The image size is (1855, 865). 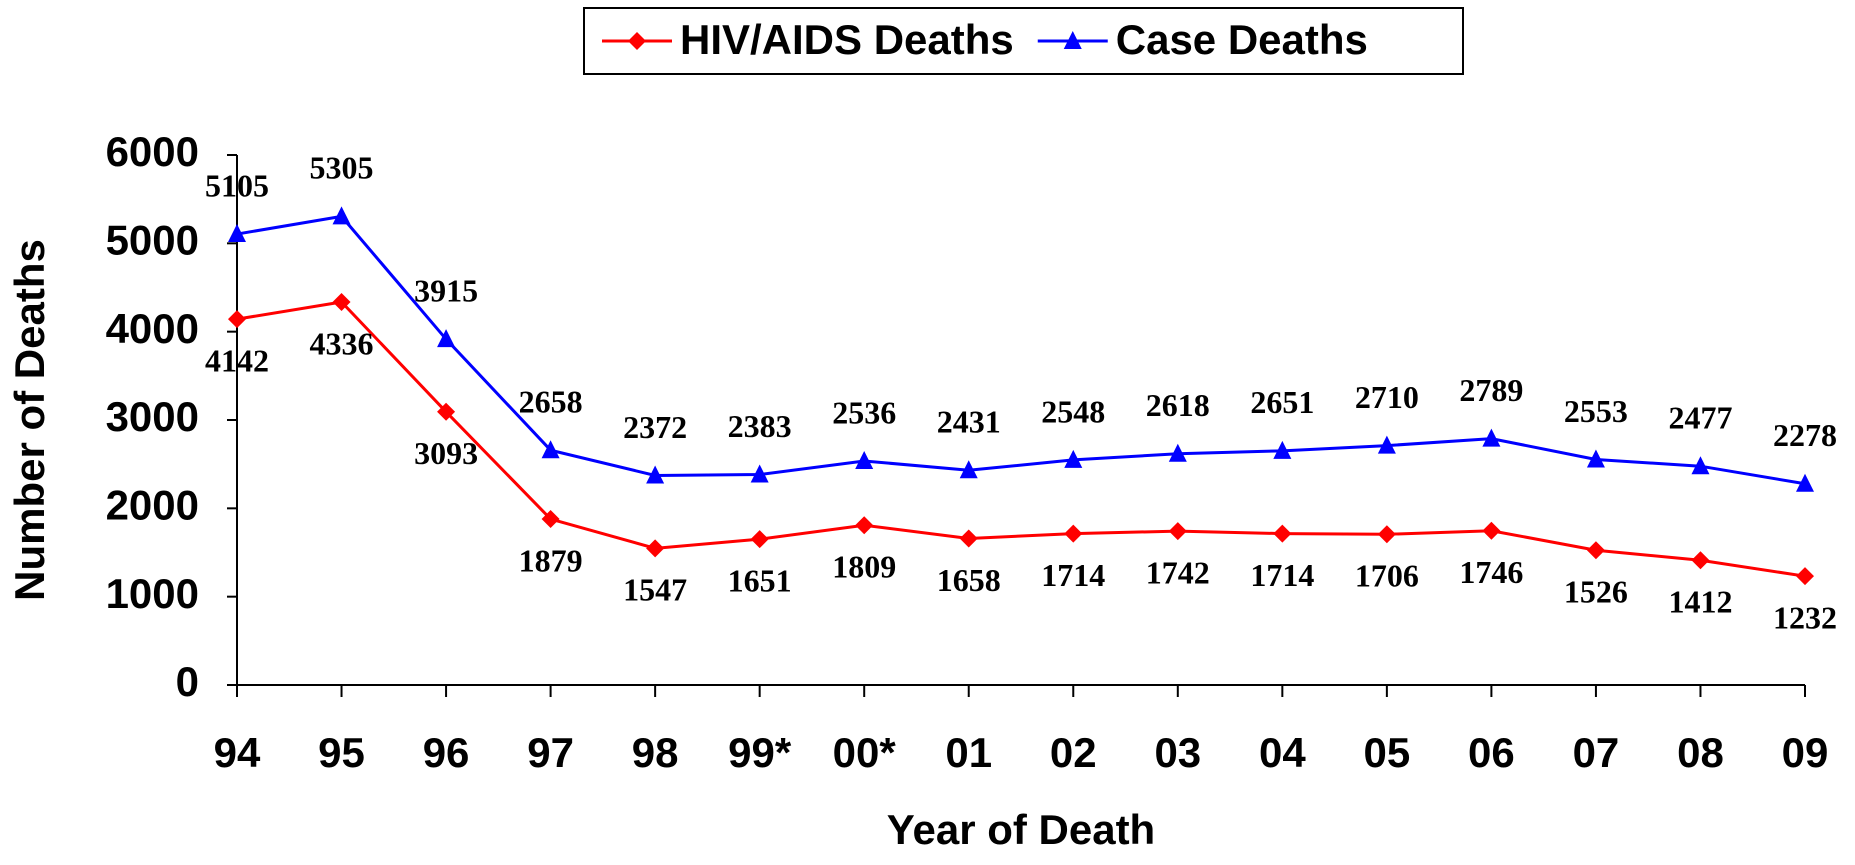 I want to click on data-label: 2548, so click(x=1073, y=411).